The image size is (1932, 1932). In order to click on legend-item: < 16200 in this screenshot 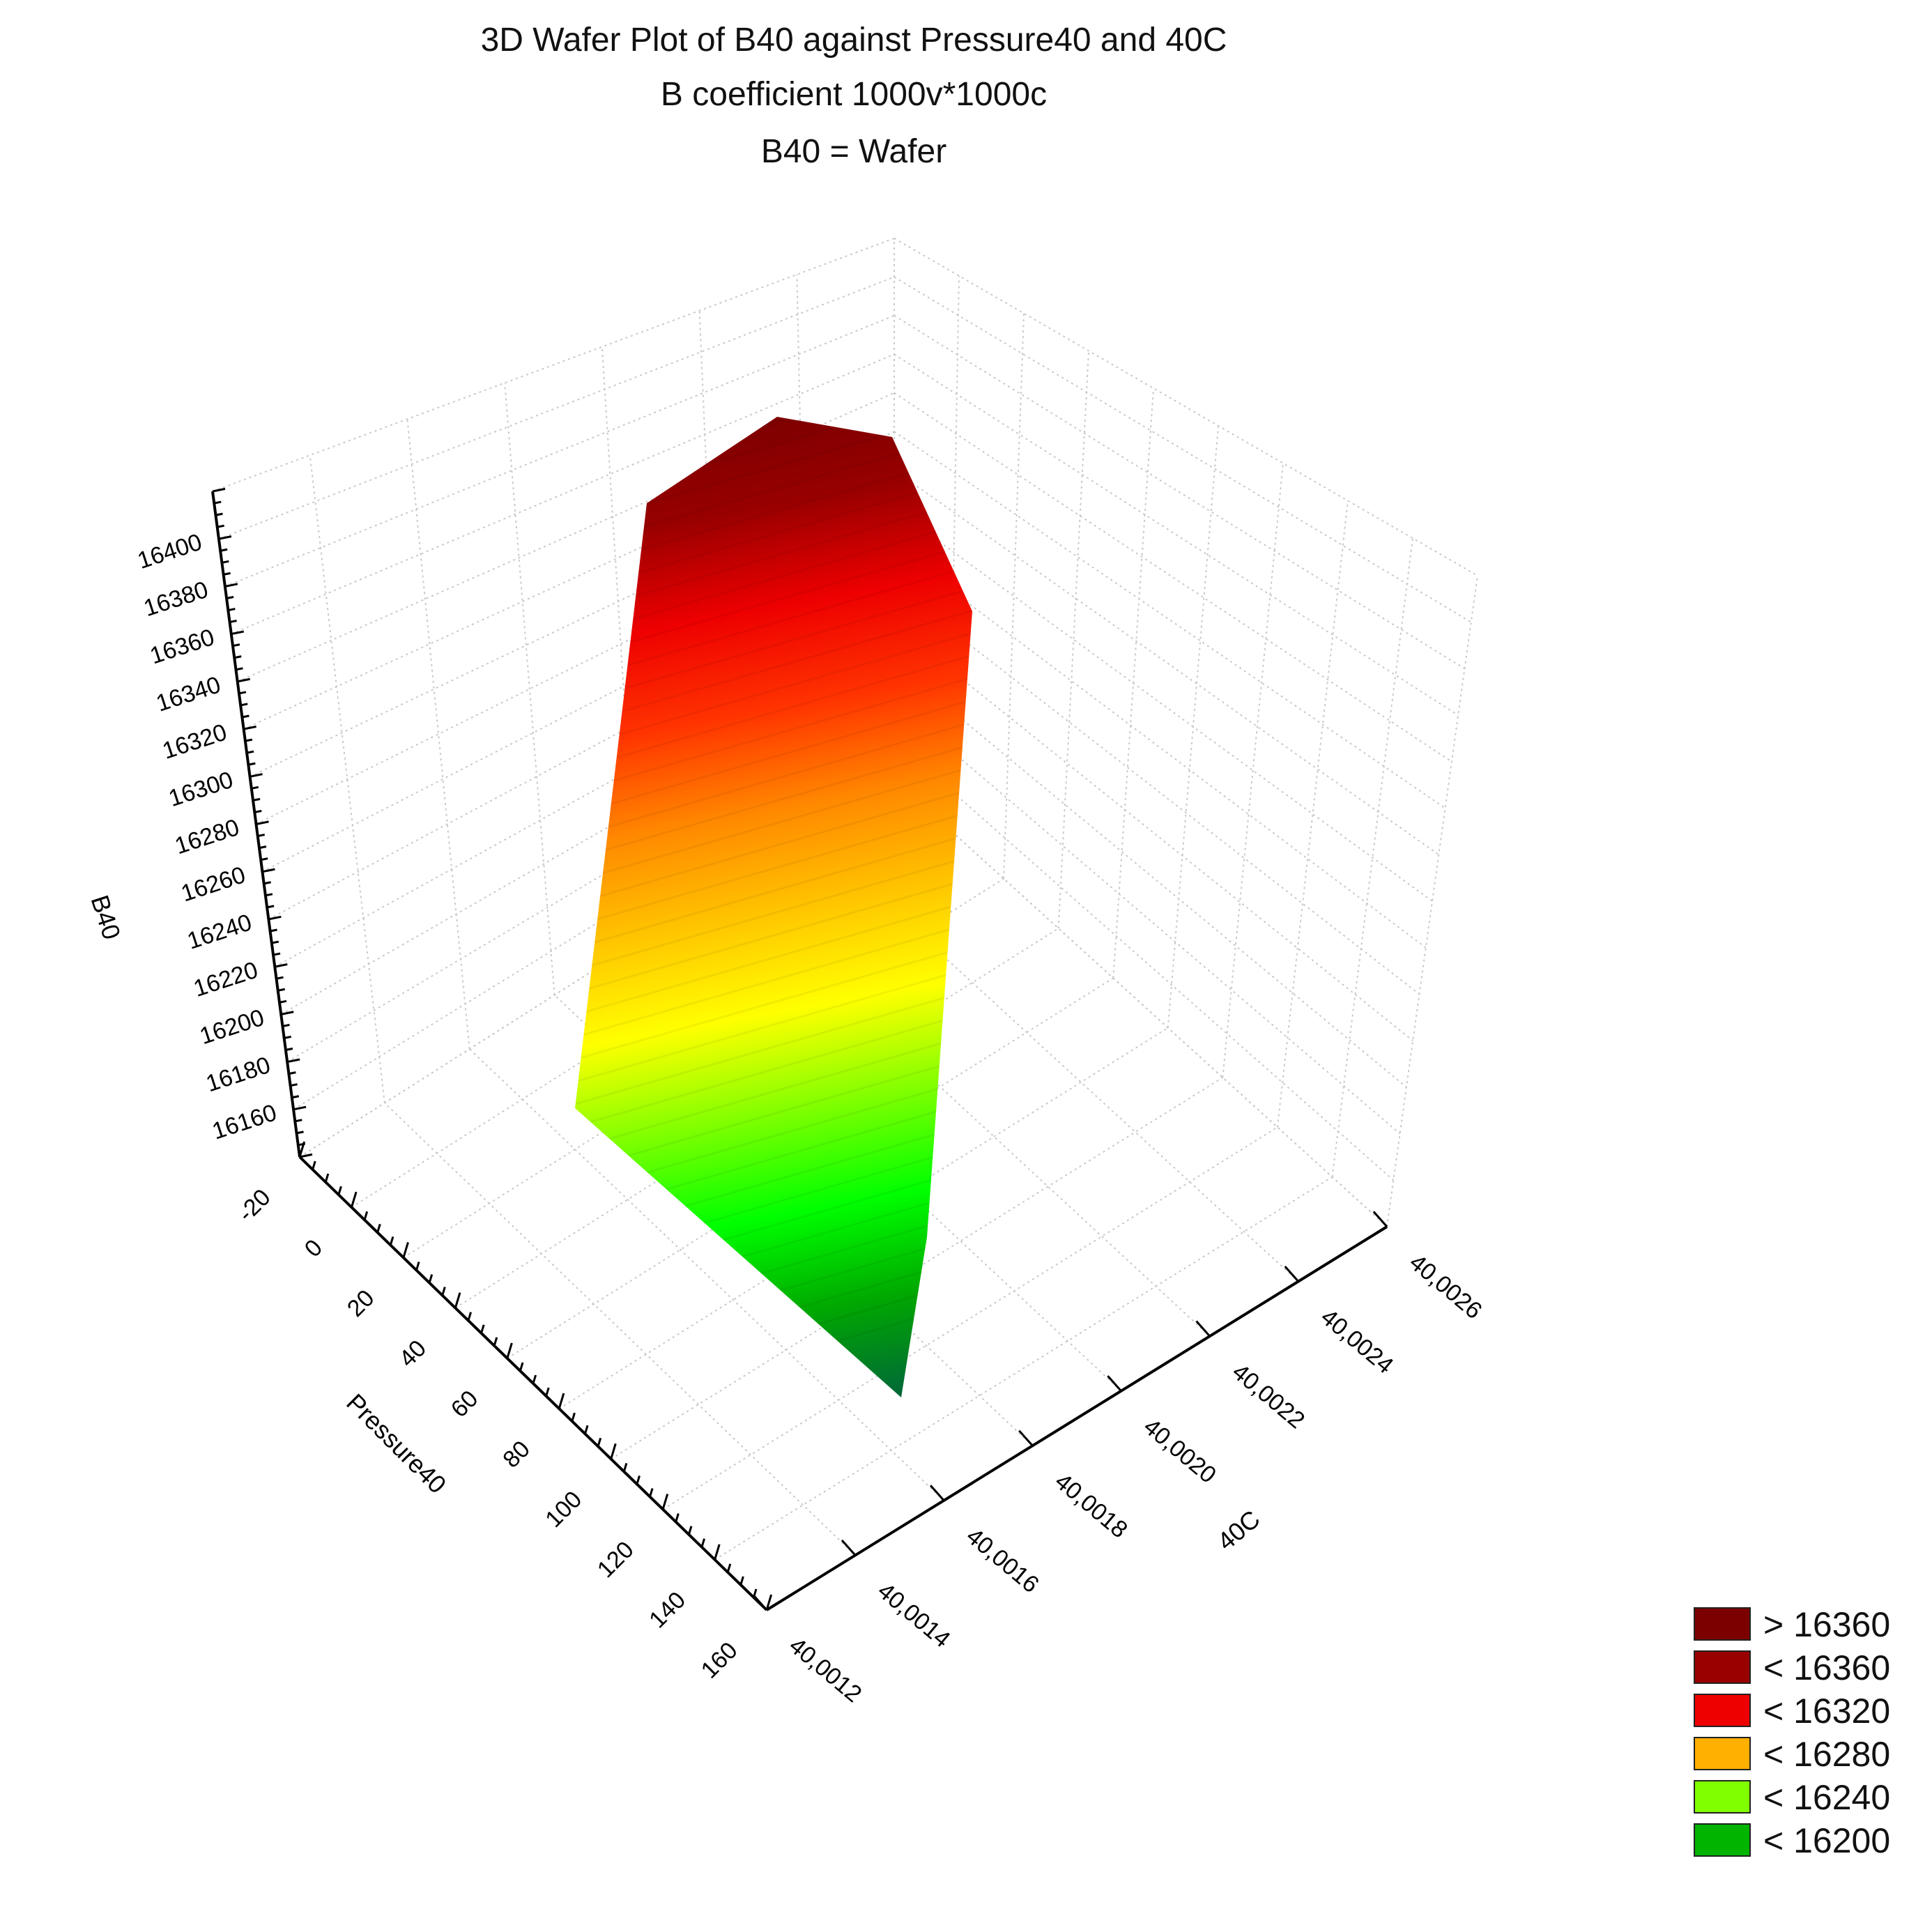, I will do `click(1809, 1840)`.